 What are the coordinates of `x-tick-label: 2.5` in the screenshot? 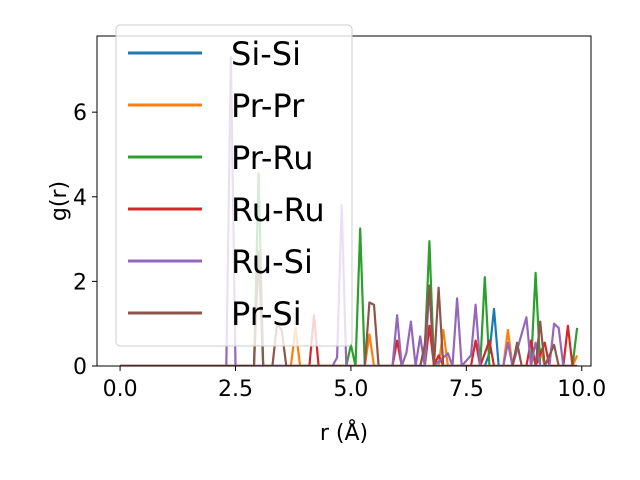 It's located at (235, 389).